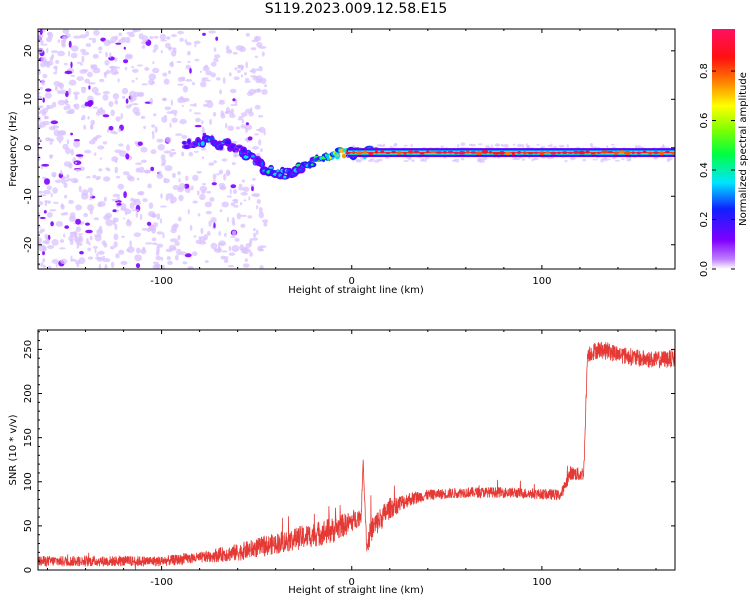  I want to click on carrier-band, so click(511, 153).